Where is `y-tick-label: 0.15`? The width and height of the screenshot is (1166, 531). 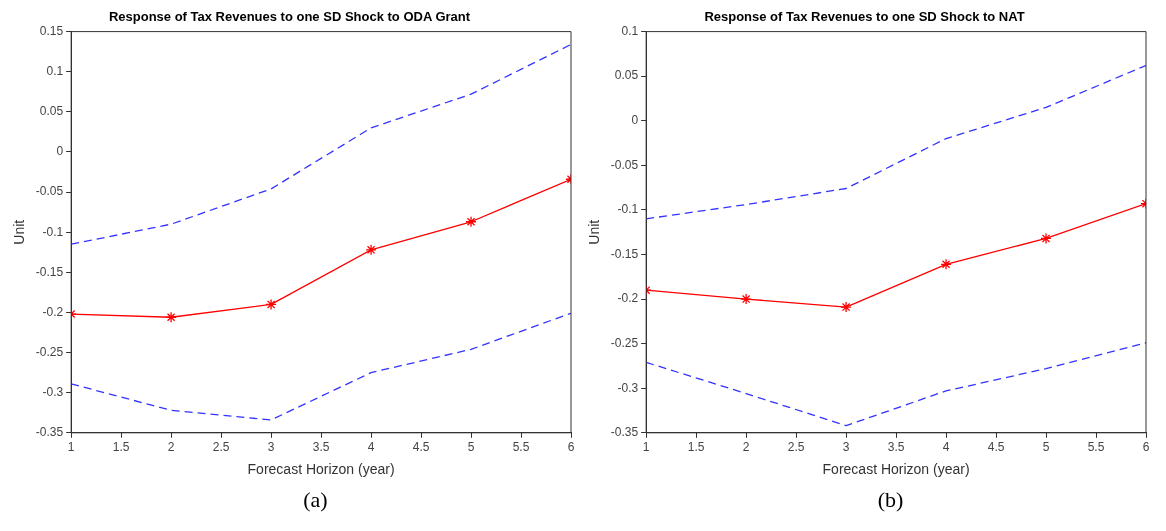
y-tick-label: 0.15 is located at coordinates (51, 30).